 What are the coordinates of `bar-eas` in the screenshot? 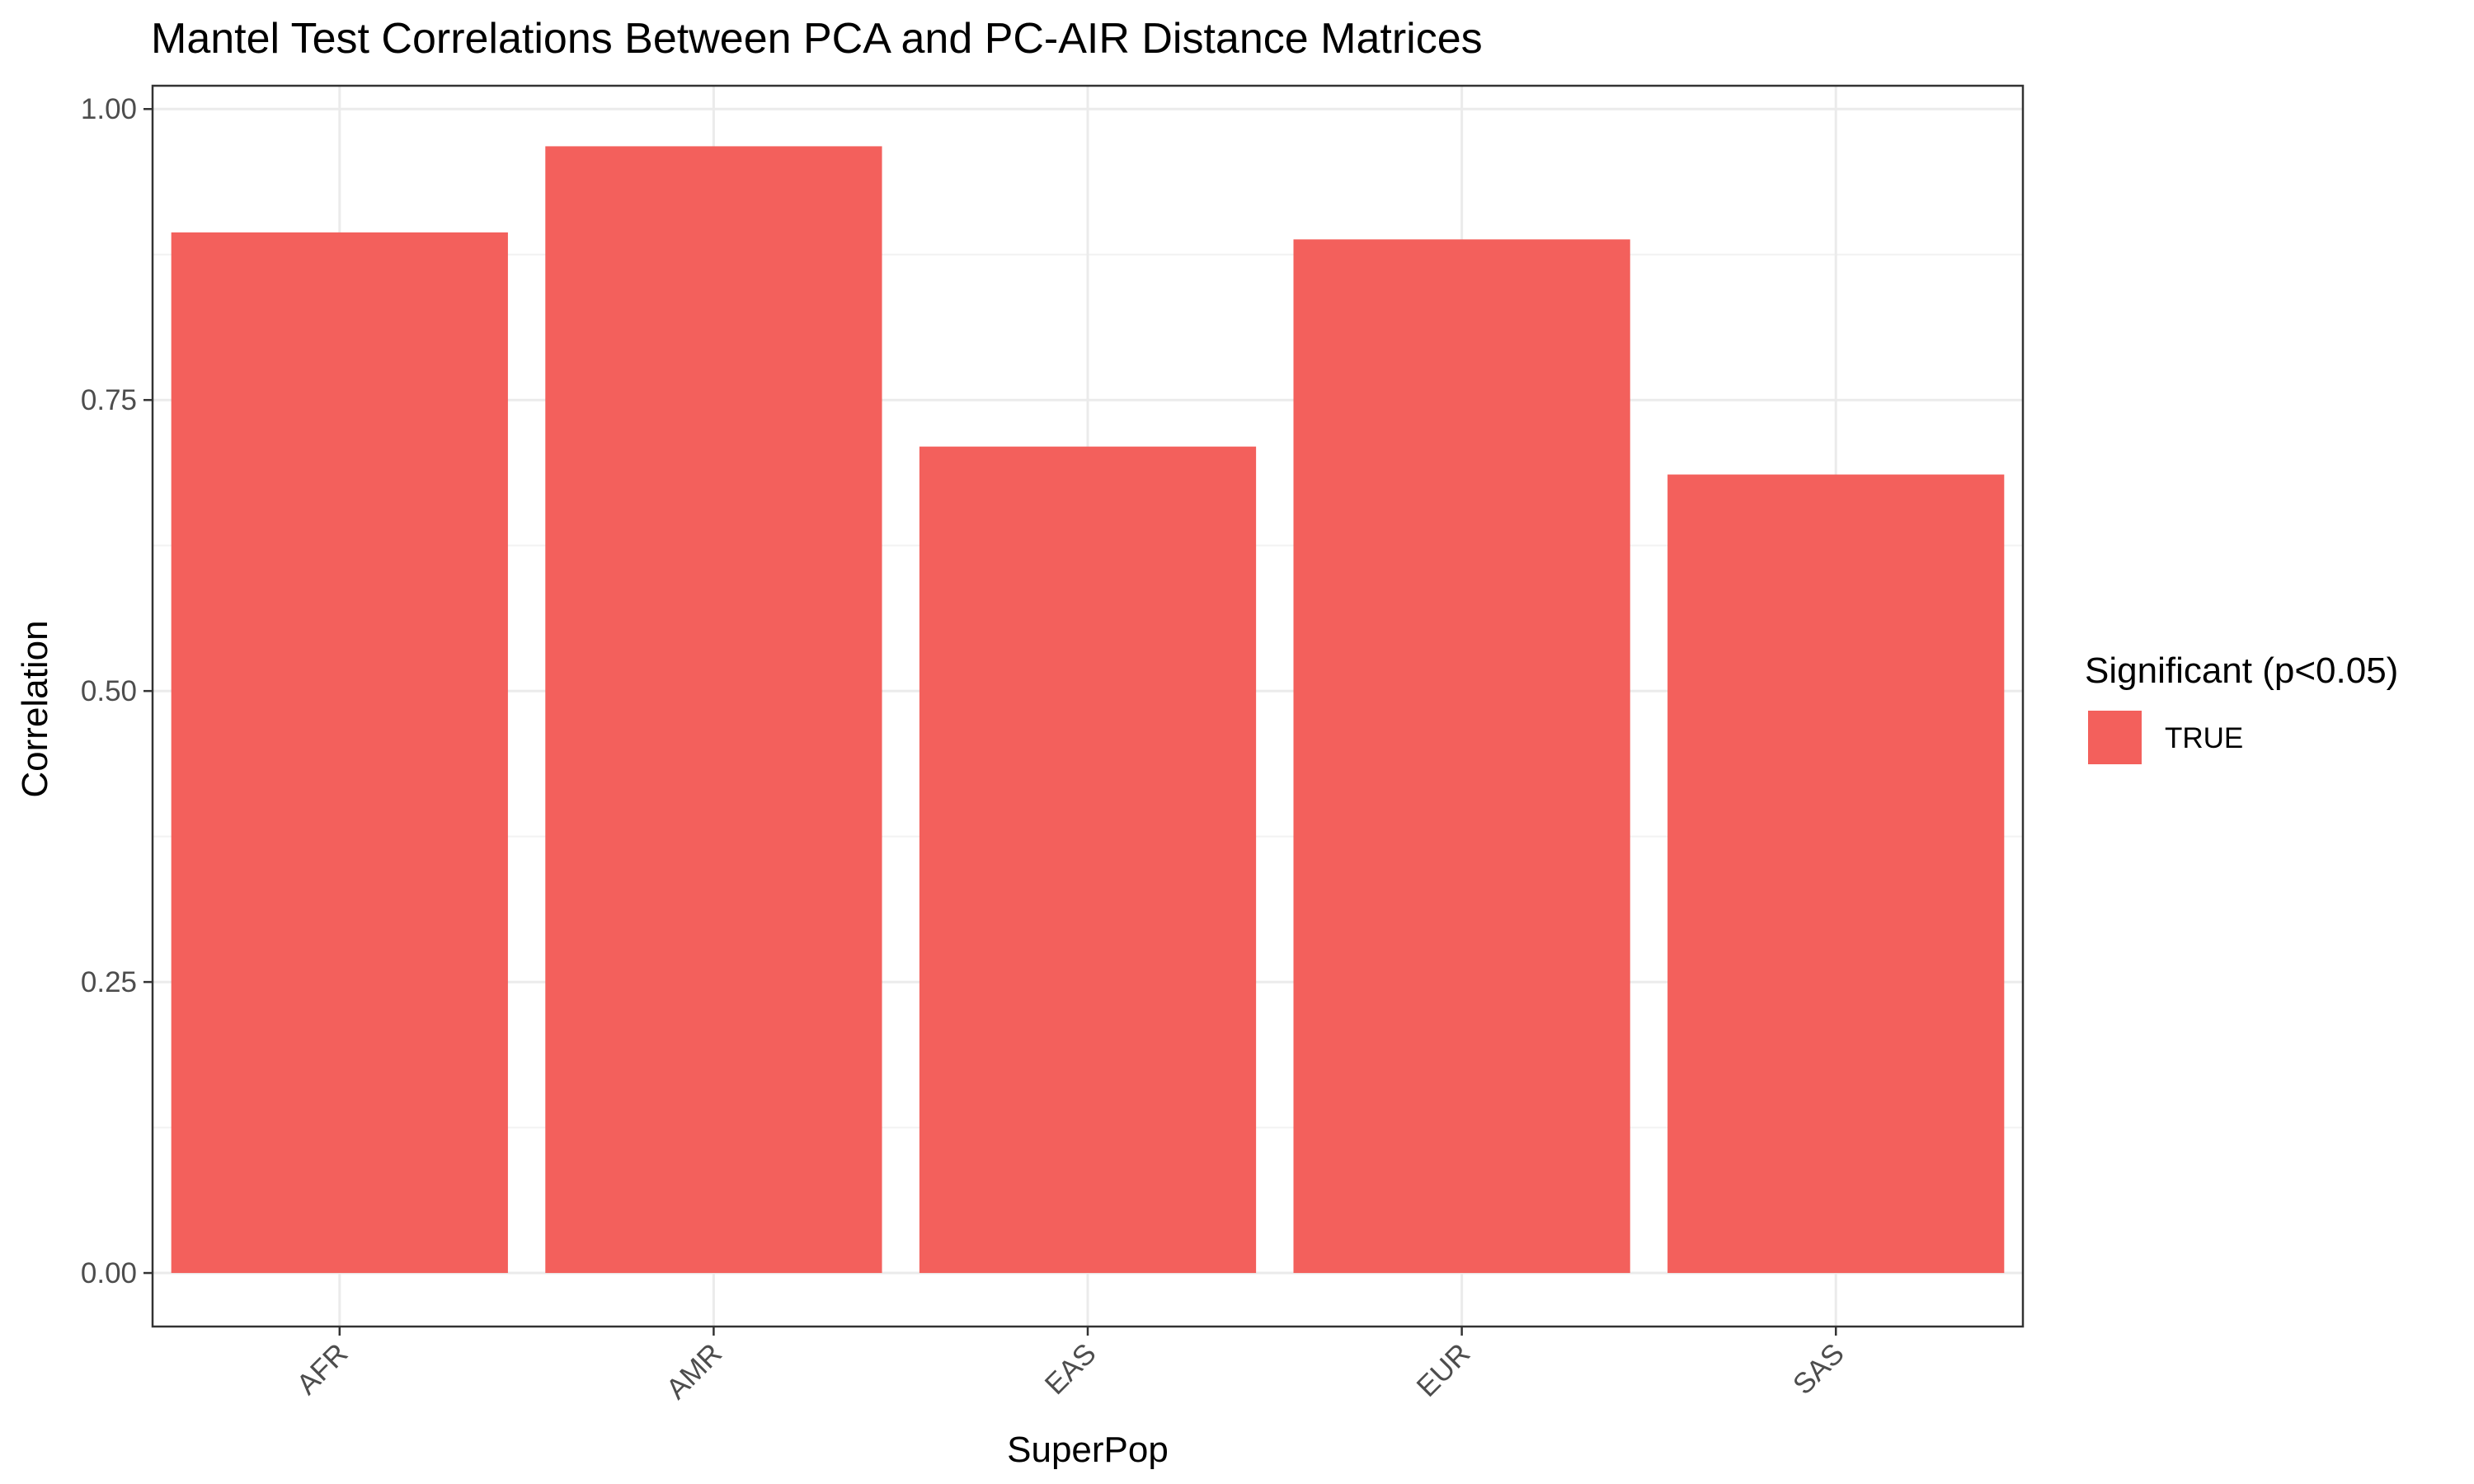 It's located at (1088, 860).